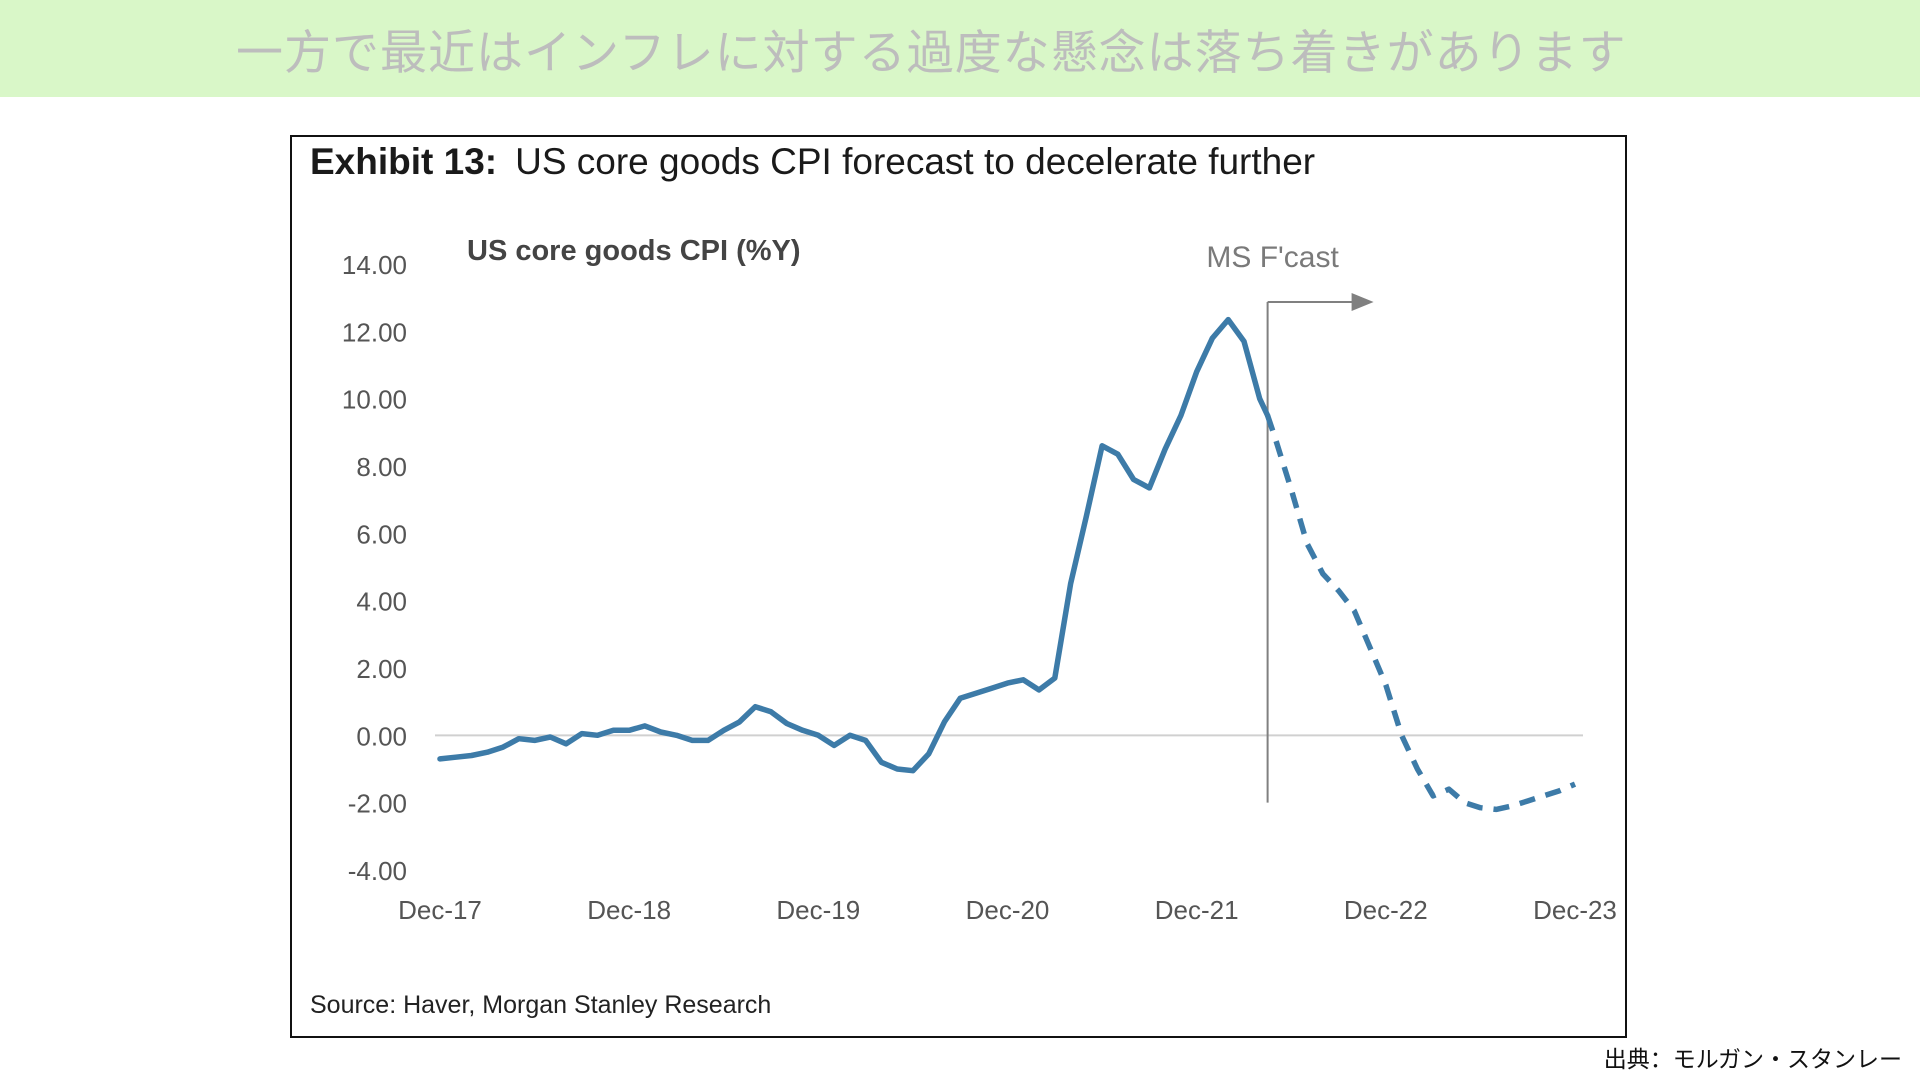 The height and width of the screenshot is (1080, 1920). What do you see at coordinates (440, 910) in the screenshot?
I see `x-tick-label: Dec-17` at bounding box center [440, 910].